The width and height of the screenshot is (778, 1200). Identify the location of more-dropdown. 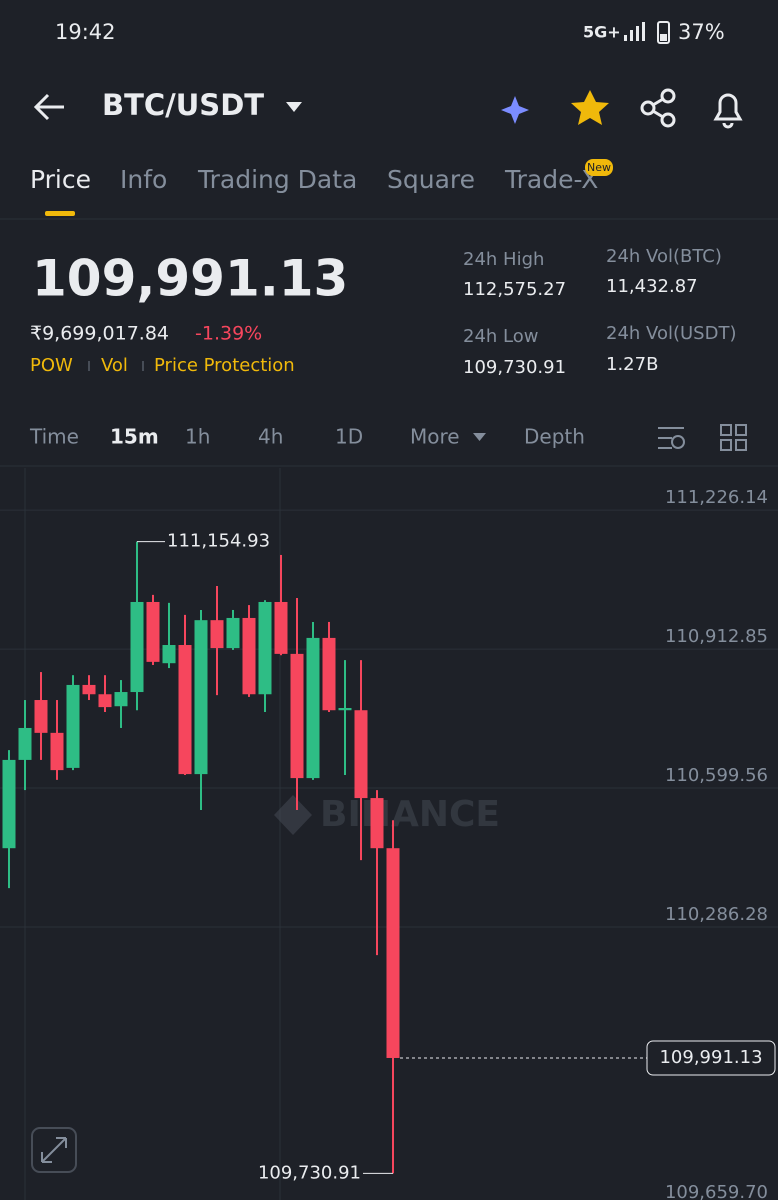
(479, 437).